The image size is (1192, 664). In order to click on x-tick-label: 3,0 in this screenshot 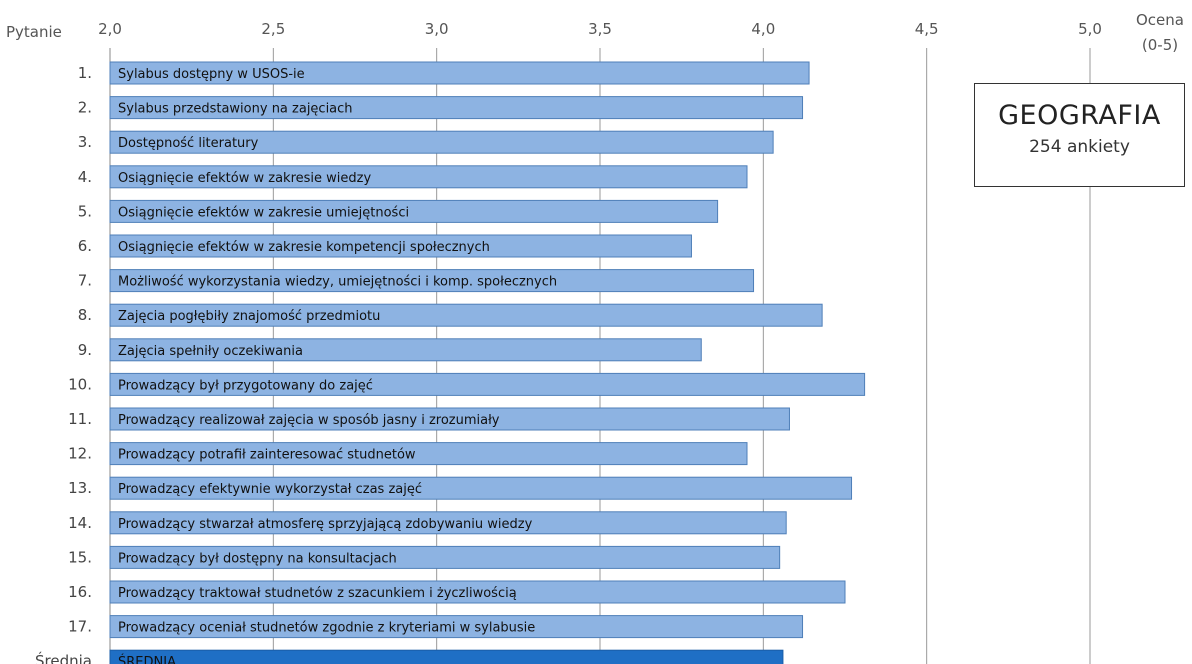, I will do `click(437, 29)`.